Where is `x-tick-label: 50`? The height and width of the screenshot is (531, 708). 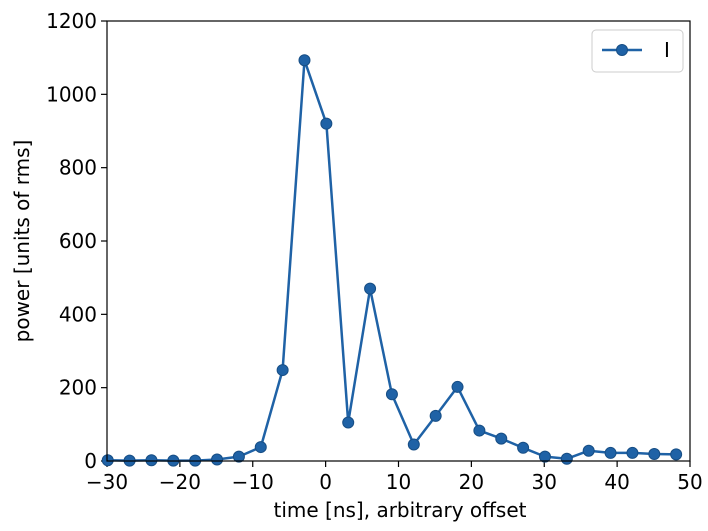 x-tick-label: 50 is located at coordinates (689, 482).